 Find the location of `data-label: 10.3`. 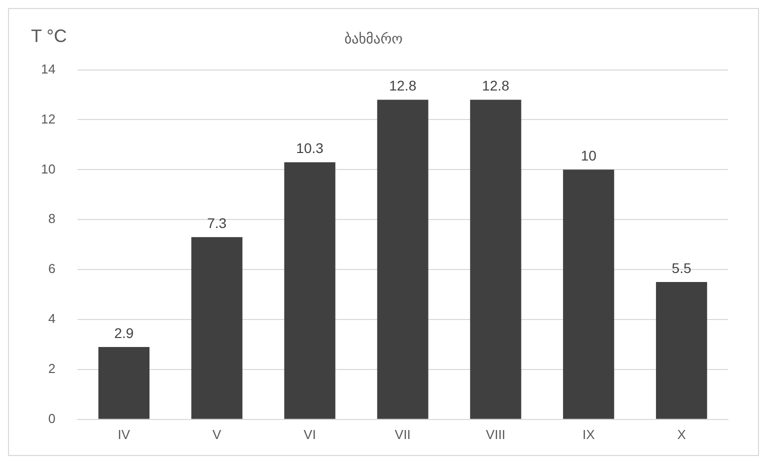

data-label: 10.3 is located at coordinates (310, 148).